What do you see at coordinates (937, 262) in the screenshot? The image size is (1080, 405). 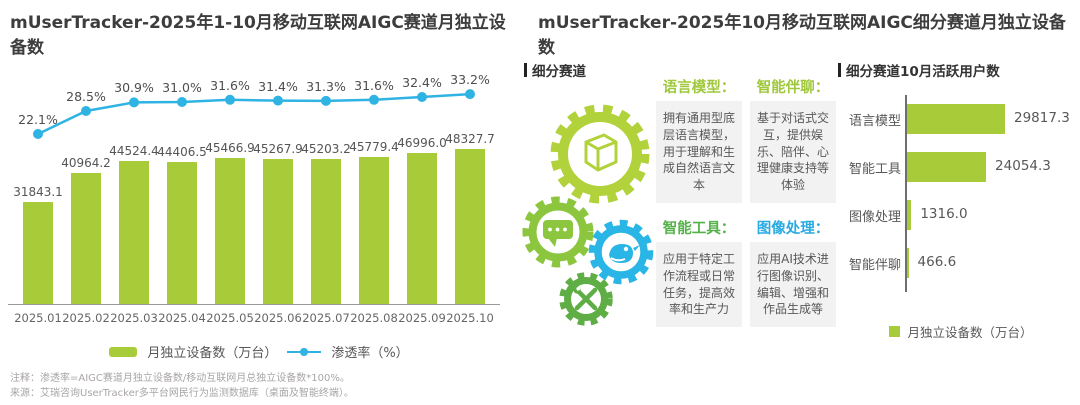 I see `hbar-value-label: 466.6` at bounding box center [937, 262].